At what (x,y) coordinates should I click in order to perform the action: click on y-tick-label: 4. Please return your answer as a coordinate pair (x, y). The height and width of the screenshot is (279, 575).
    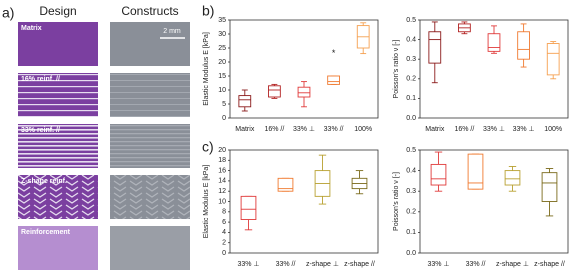
    Looking at the image, I should click on (224, 232).